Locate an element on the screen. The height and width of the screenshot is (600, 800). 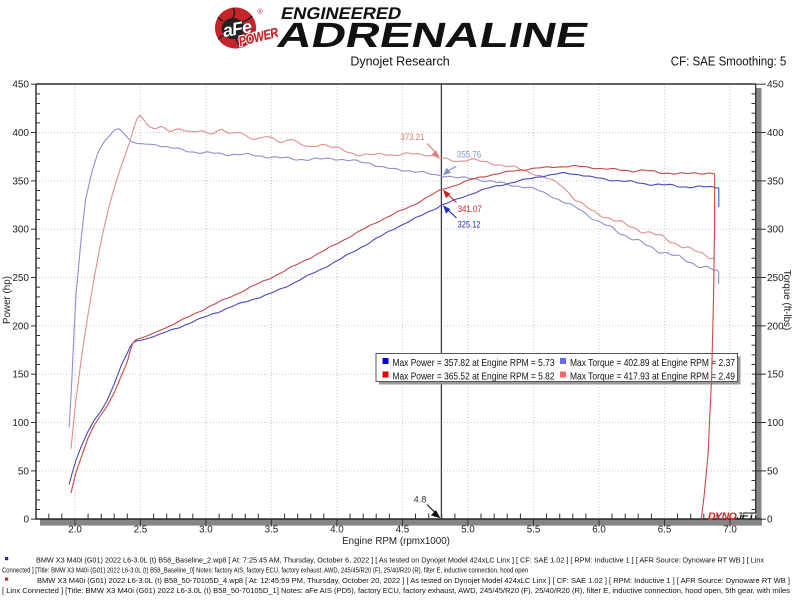
svg-text: 6.0 is located at coordinates (599, 530).